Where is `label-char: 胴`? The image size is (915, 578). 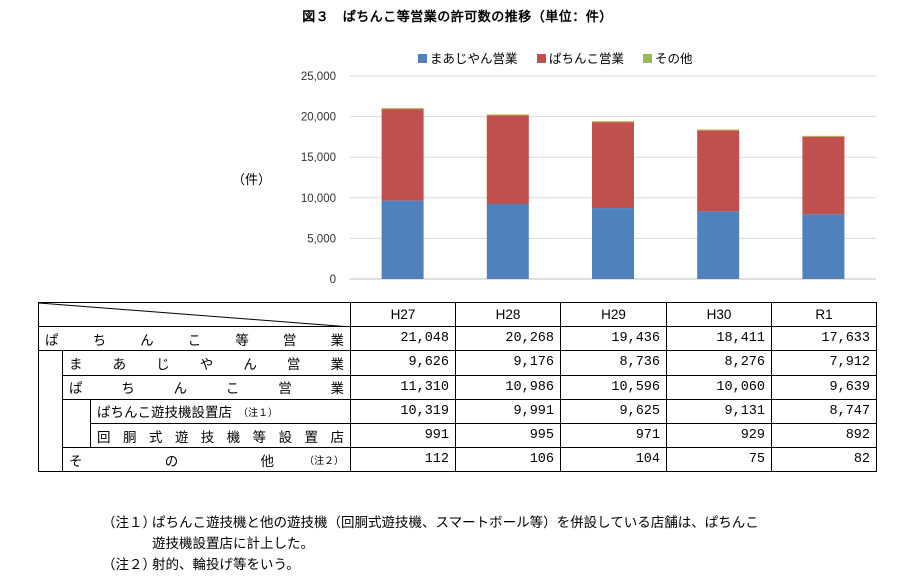 label-char: 胴 is located at coordinates (129, 437).